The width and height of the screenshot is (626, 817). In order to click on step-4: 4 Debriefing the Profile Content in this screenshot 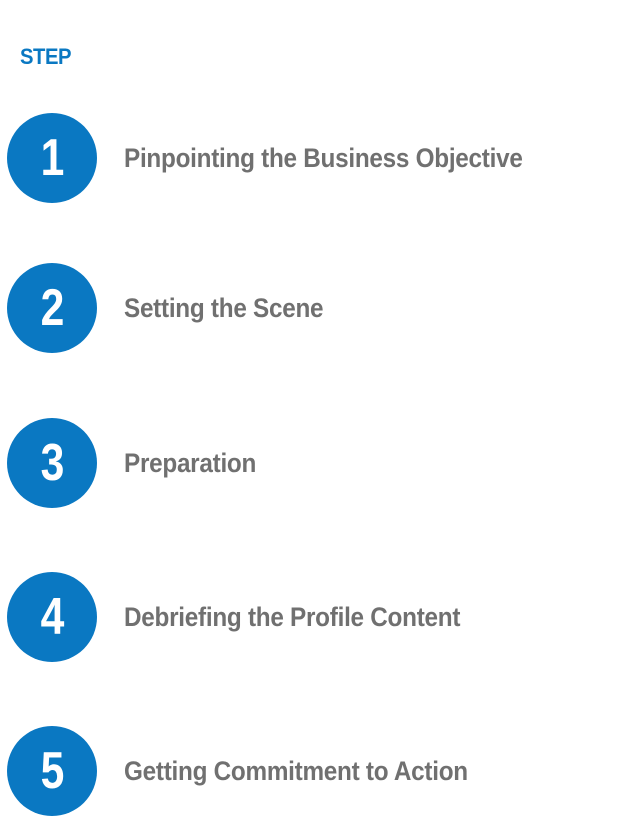, I will do `click(313, 617)`.